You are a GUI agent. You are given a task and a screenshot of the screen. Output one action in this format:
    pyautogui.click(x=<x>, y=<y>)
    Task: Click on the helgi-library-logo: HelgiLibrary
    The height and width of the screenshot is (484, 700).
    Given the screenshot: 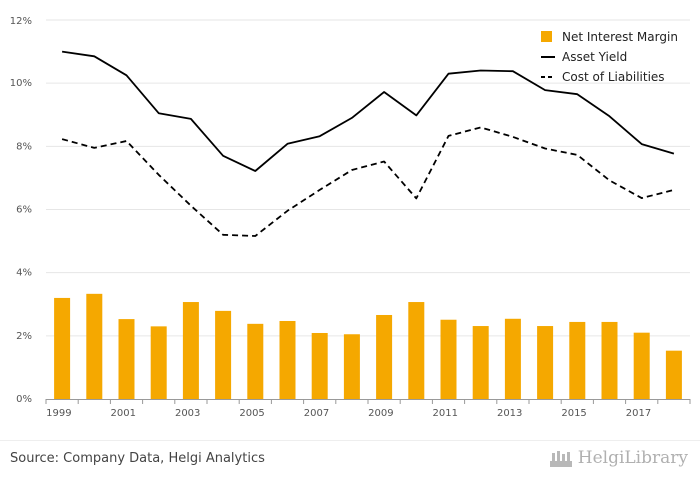 What is the action you would take?
    pyautogui.click(x=618, y=458)
    